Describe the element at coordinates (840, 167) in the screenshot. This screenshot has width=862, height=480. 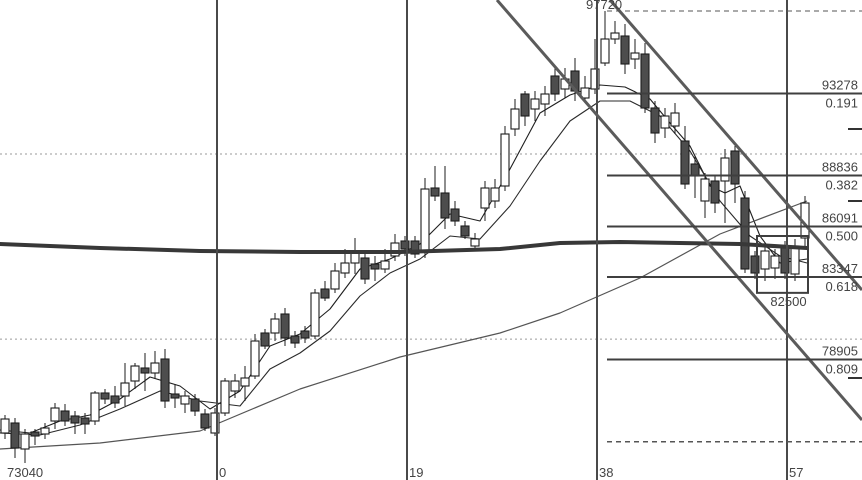
I see `fib-price-label: 88836` at that location.